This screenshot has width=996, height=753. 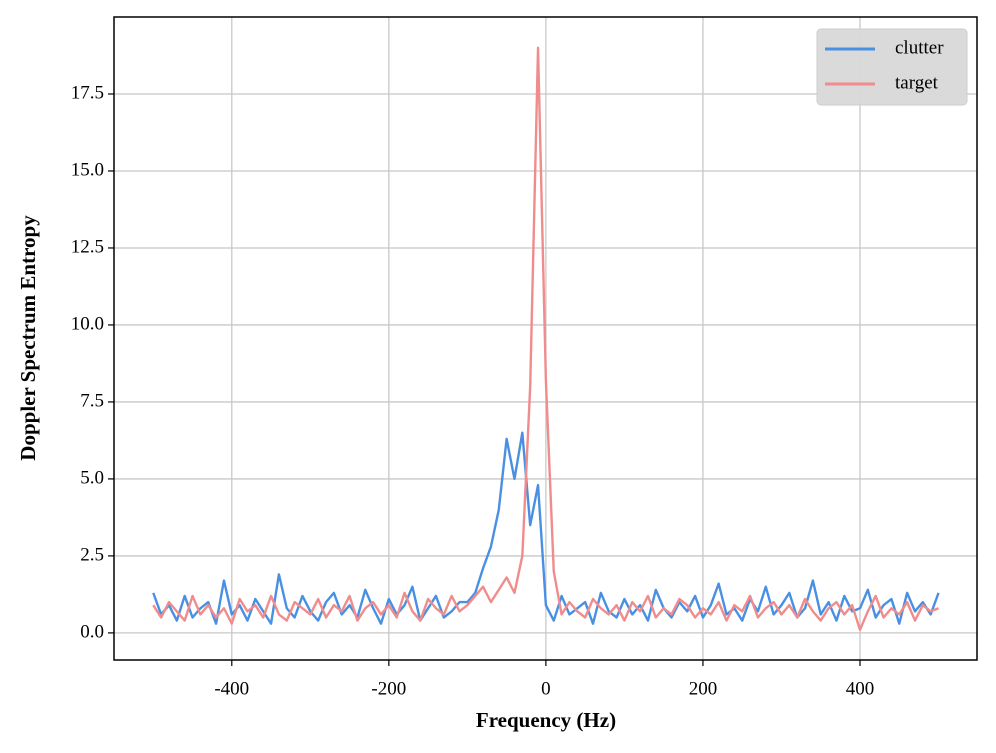 What do you see at coordinates (87, 323) in the screenshot?
I see `y-tick-label: 10.0` at bounding box center [87, 323].